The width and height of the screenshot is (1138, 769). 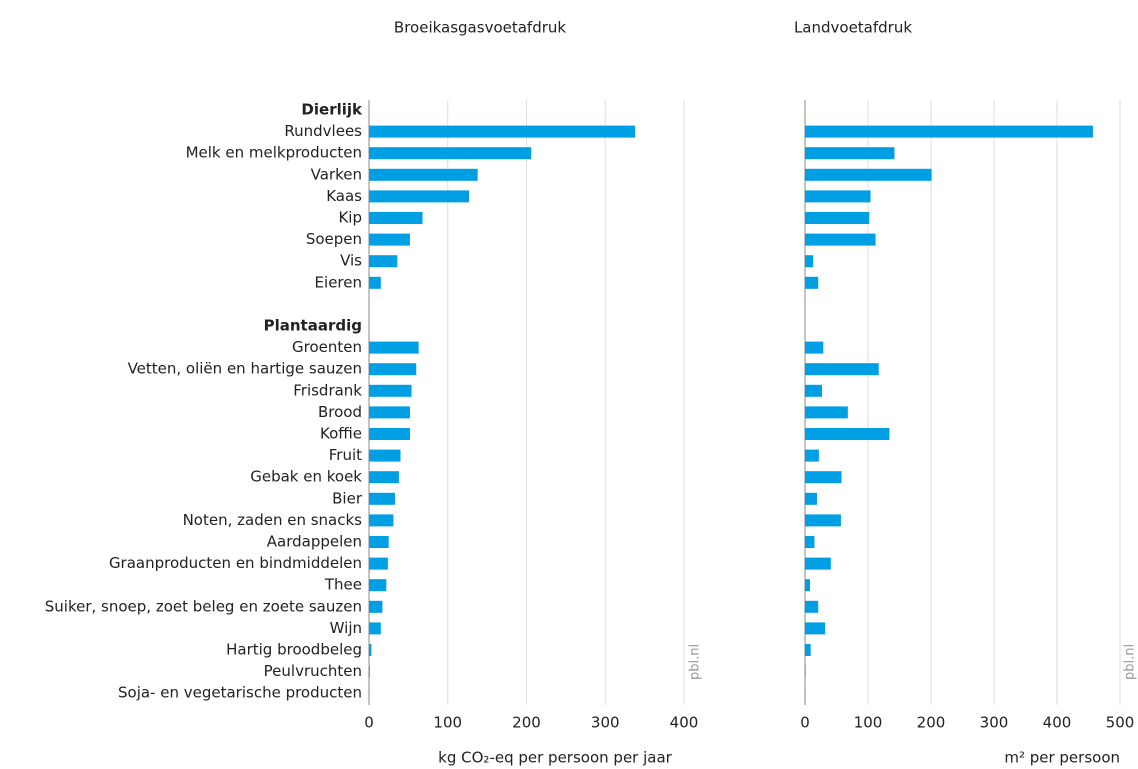 I want to click on category-label: Frisdrank, so click(x=327, y=390).